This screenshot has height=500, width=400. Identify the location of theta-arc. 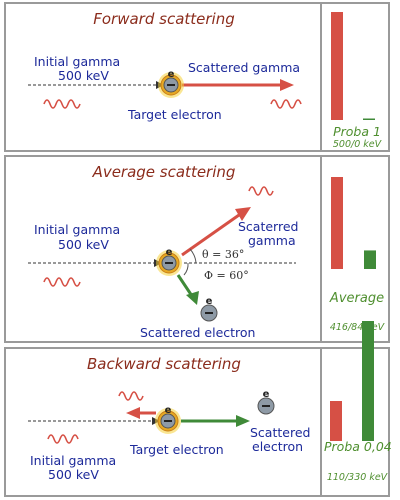
(193, 256).